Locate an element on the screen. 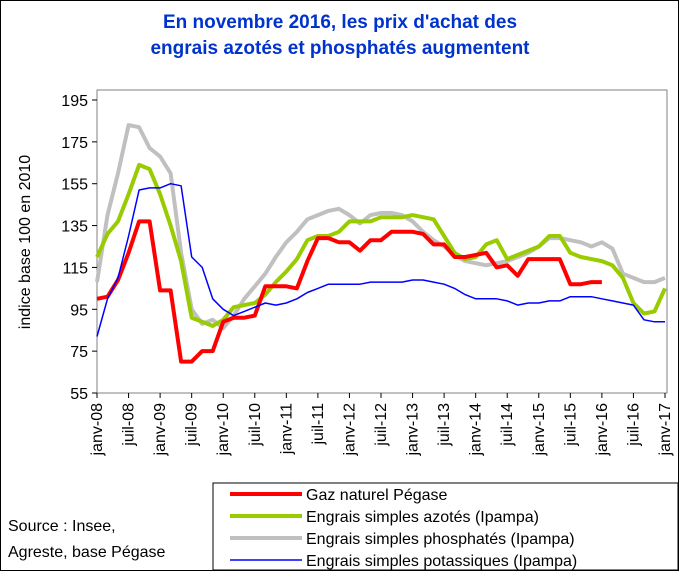 The height and width of the screenshot is (576, 679). x-tick-label: juil-08 is located at coordinates (129, 425).